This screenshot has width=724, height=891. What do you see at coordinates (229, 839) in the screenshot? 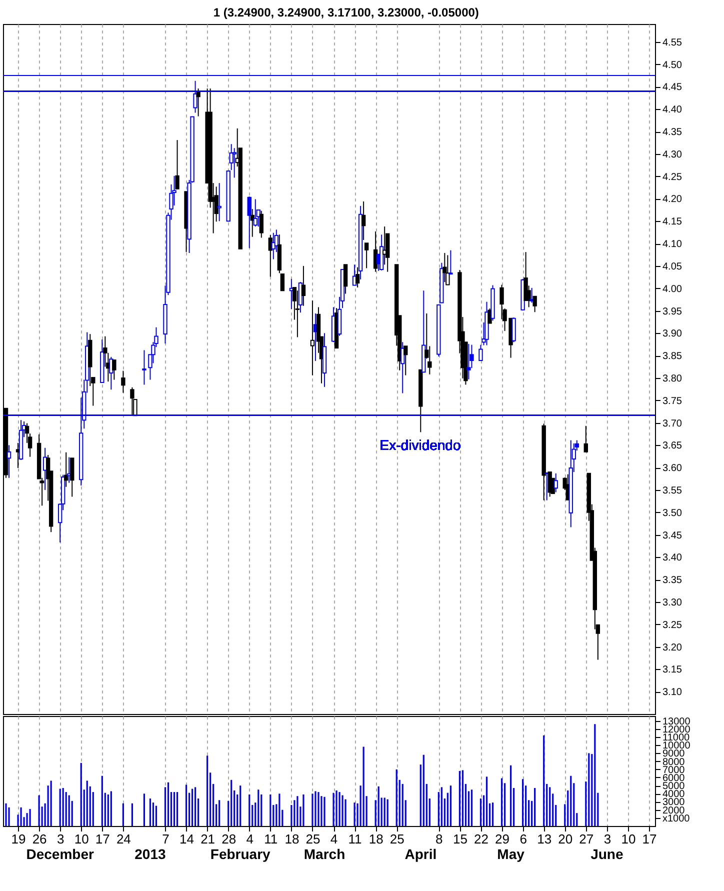
I see `x-tick-label: 28` at bounding box center [229, 839].